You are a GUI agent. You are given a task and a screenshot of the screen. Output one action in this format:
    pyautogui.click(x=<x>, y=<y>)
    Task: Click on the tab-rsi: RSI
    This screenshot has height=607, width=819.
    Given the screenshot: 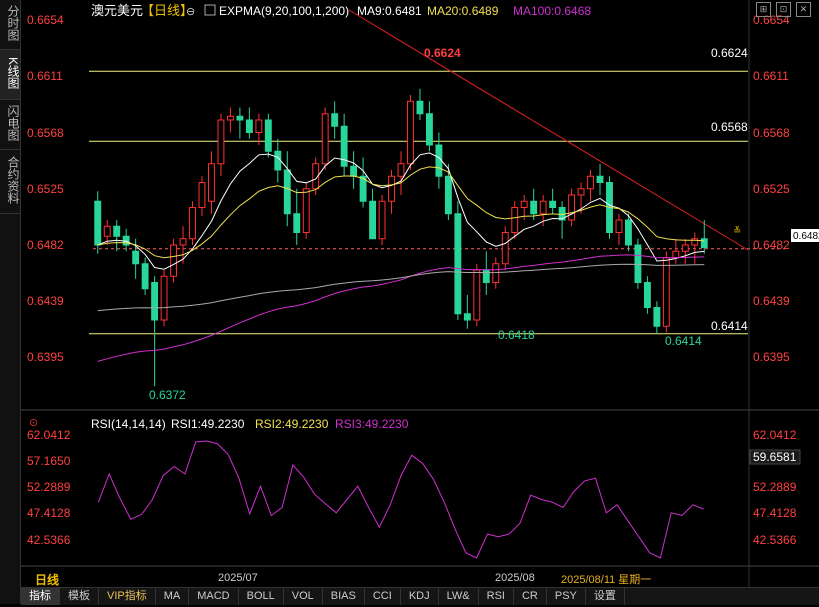 What is the action you would take?
    pyautogui.click(x=496, y=596)
    